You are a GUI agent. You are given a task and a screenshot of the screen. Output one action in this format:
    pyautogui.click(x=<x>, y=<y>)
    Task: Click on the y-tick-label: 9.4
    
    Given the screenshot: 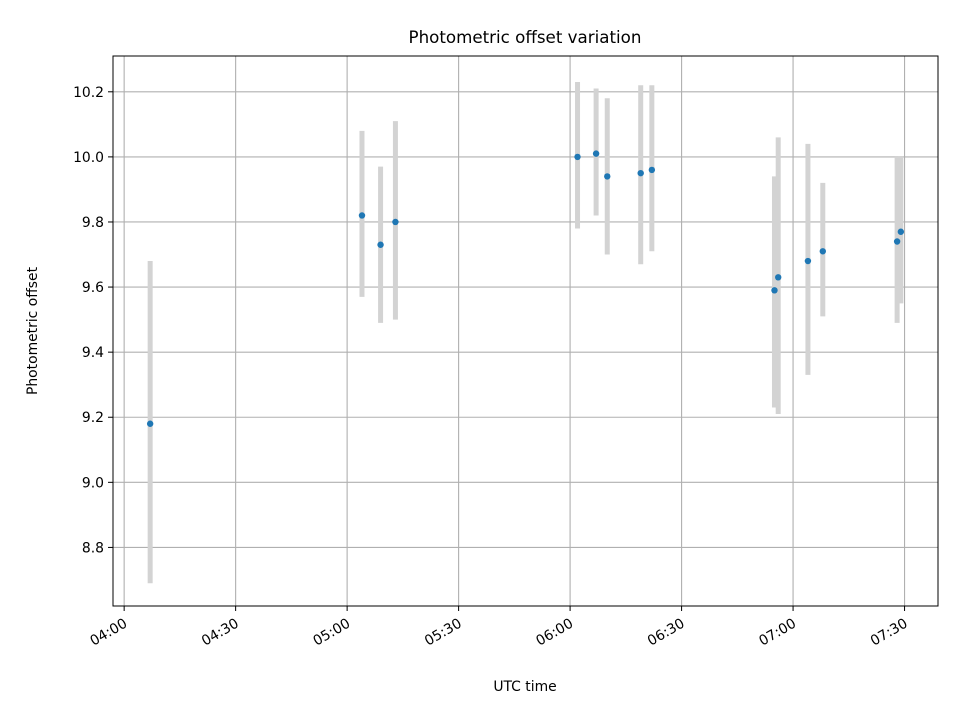 What is the action you would take?
    pyautogui.click(x=93, y=353)
    